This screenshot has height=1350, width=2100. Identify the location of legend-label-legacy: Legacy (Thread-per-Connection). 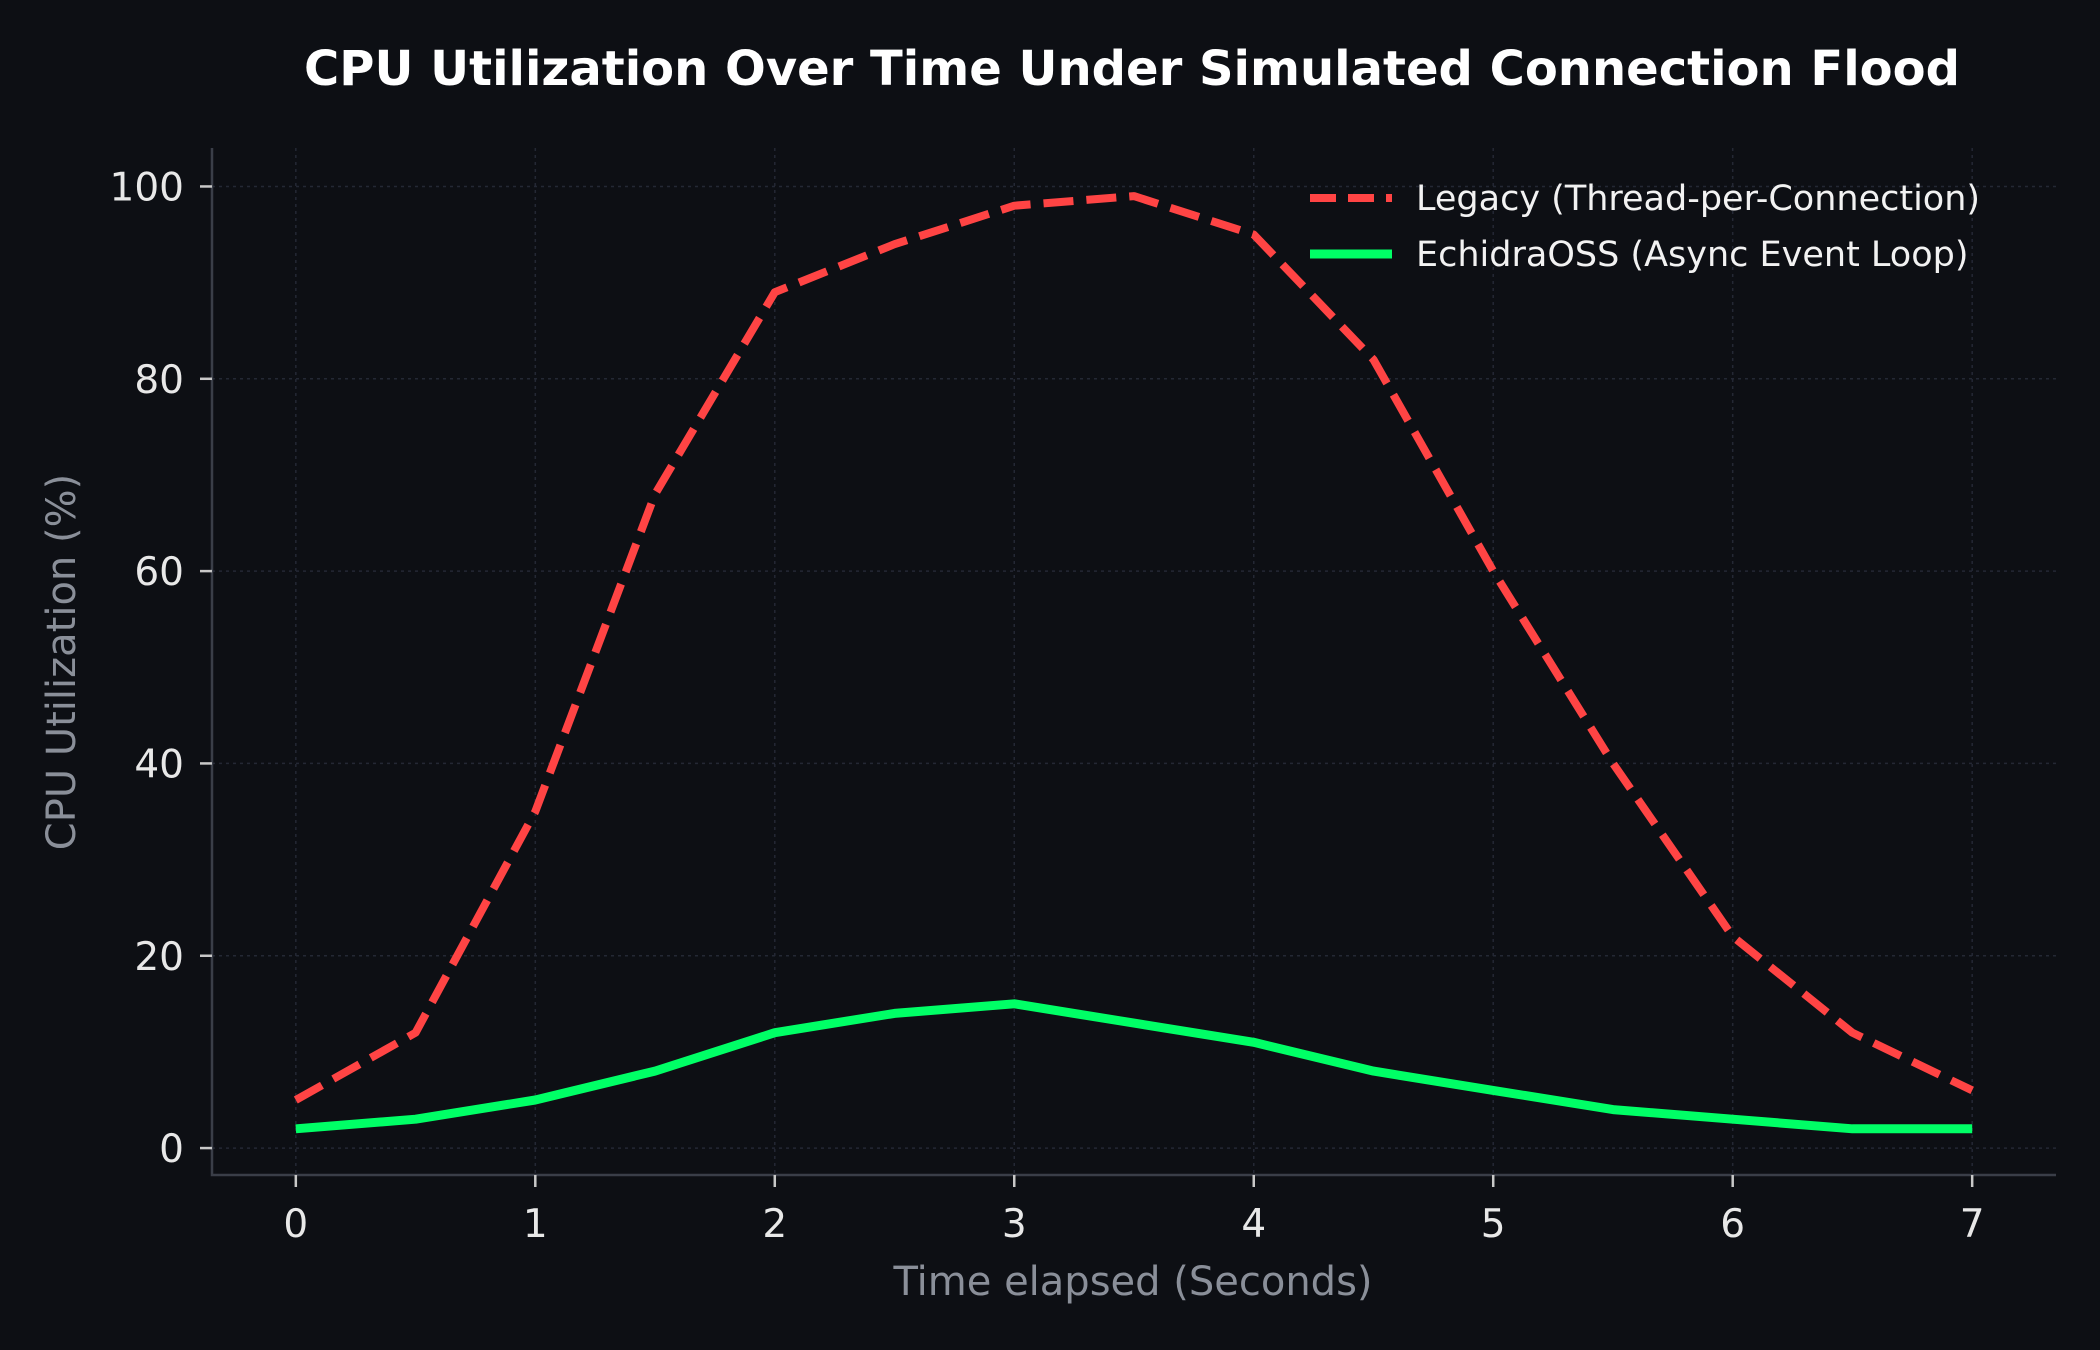
(1698, 199).